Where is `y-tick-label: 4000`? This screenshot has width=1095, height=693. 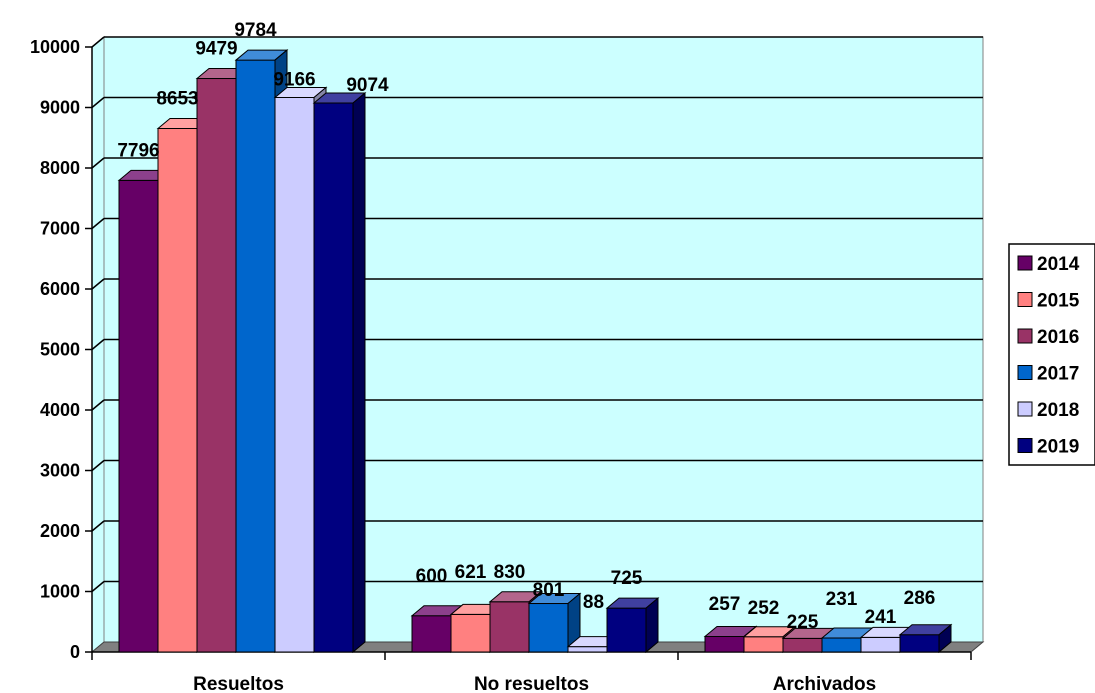 y-tick-label: 4000 is located at coordinates (60, 410).